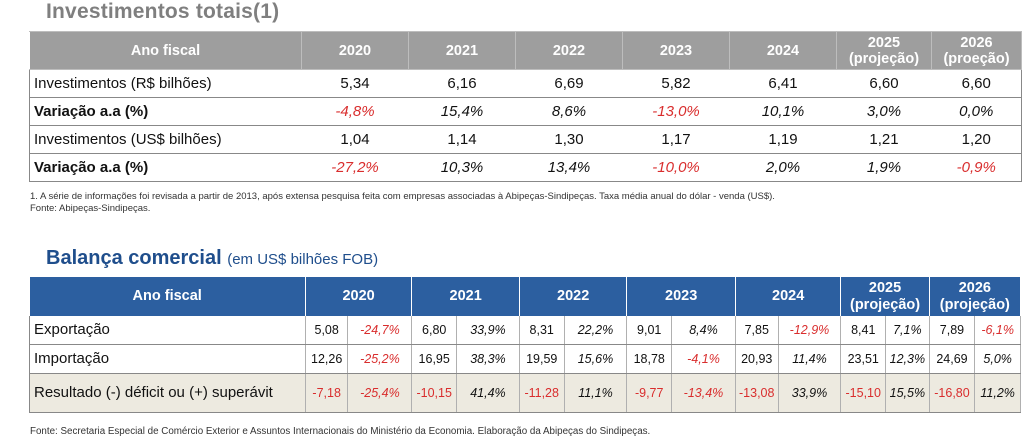 This screenshot has height=446, width=1024. Describe the element at coordinates (907, 359) in the screenshot. I see `change-cell: 12,3%` at that location.